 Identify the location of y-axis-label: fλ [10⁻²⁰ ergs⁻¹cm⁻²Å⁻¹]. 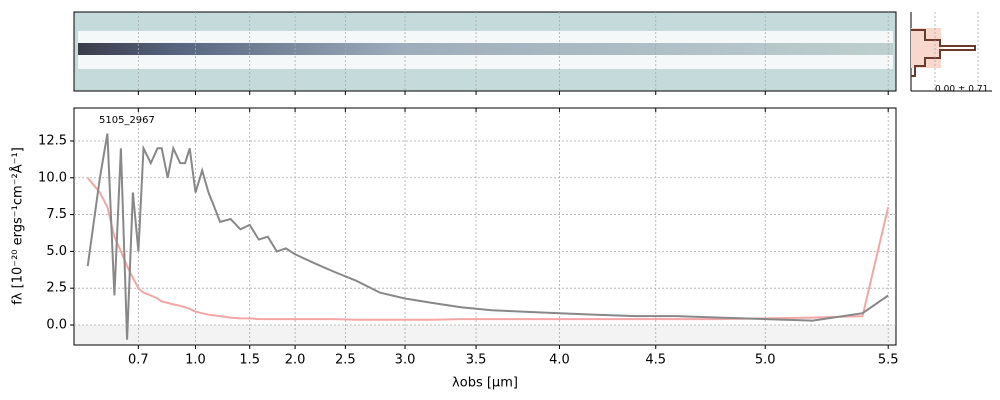
(18, 226).